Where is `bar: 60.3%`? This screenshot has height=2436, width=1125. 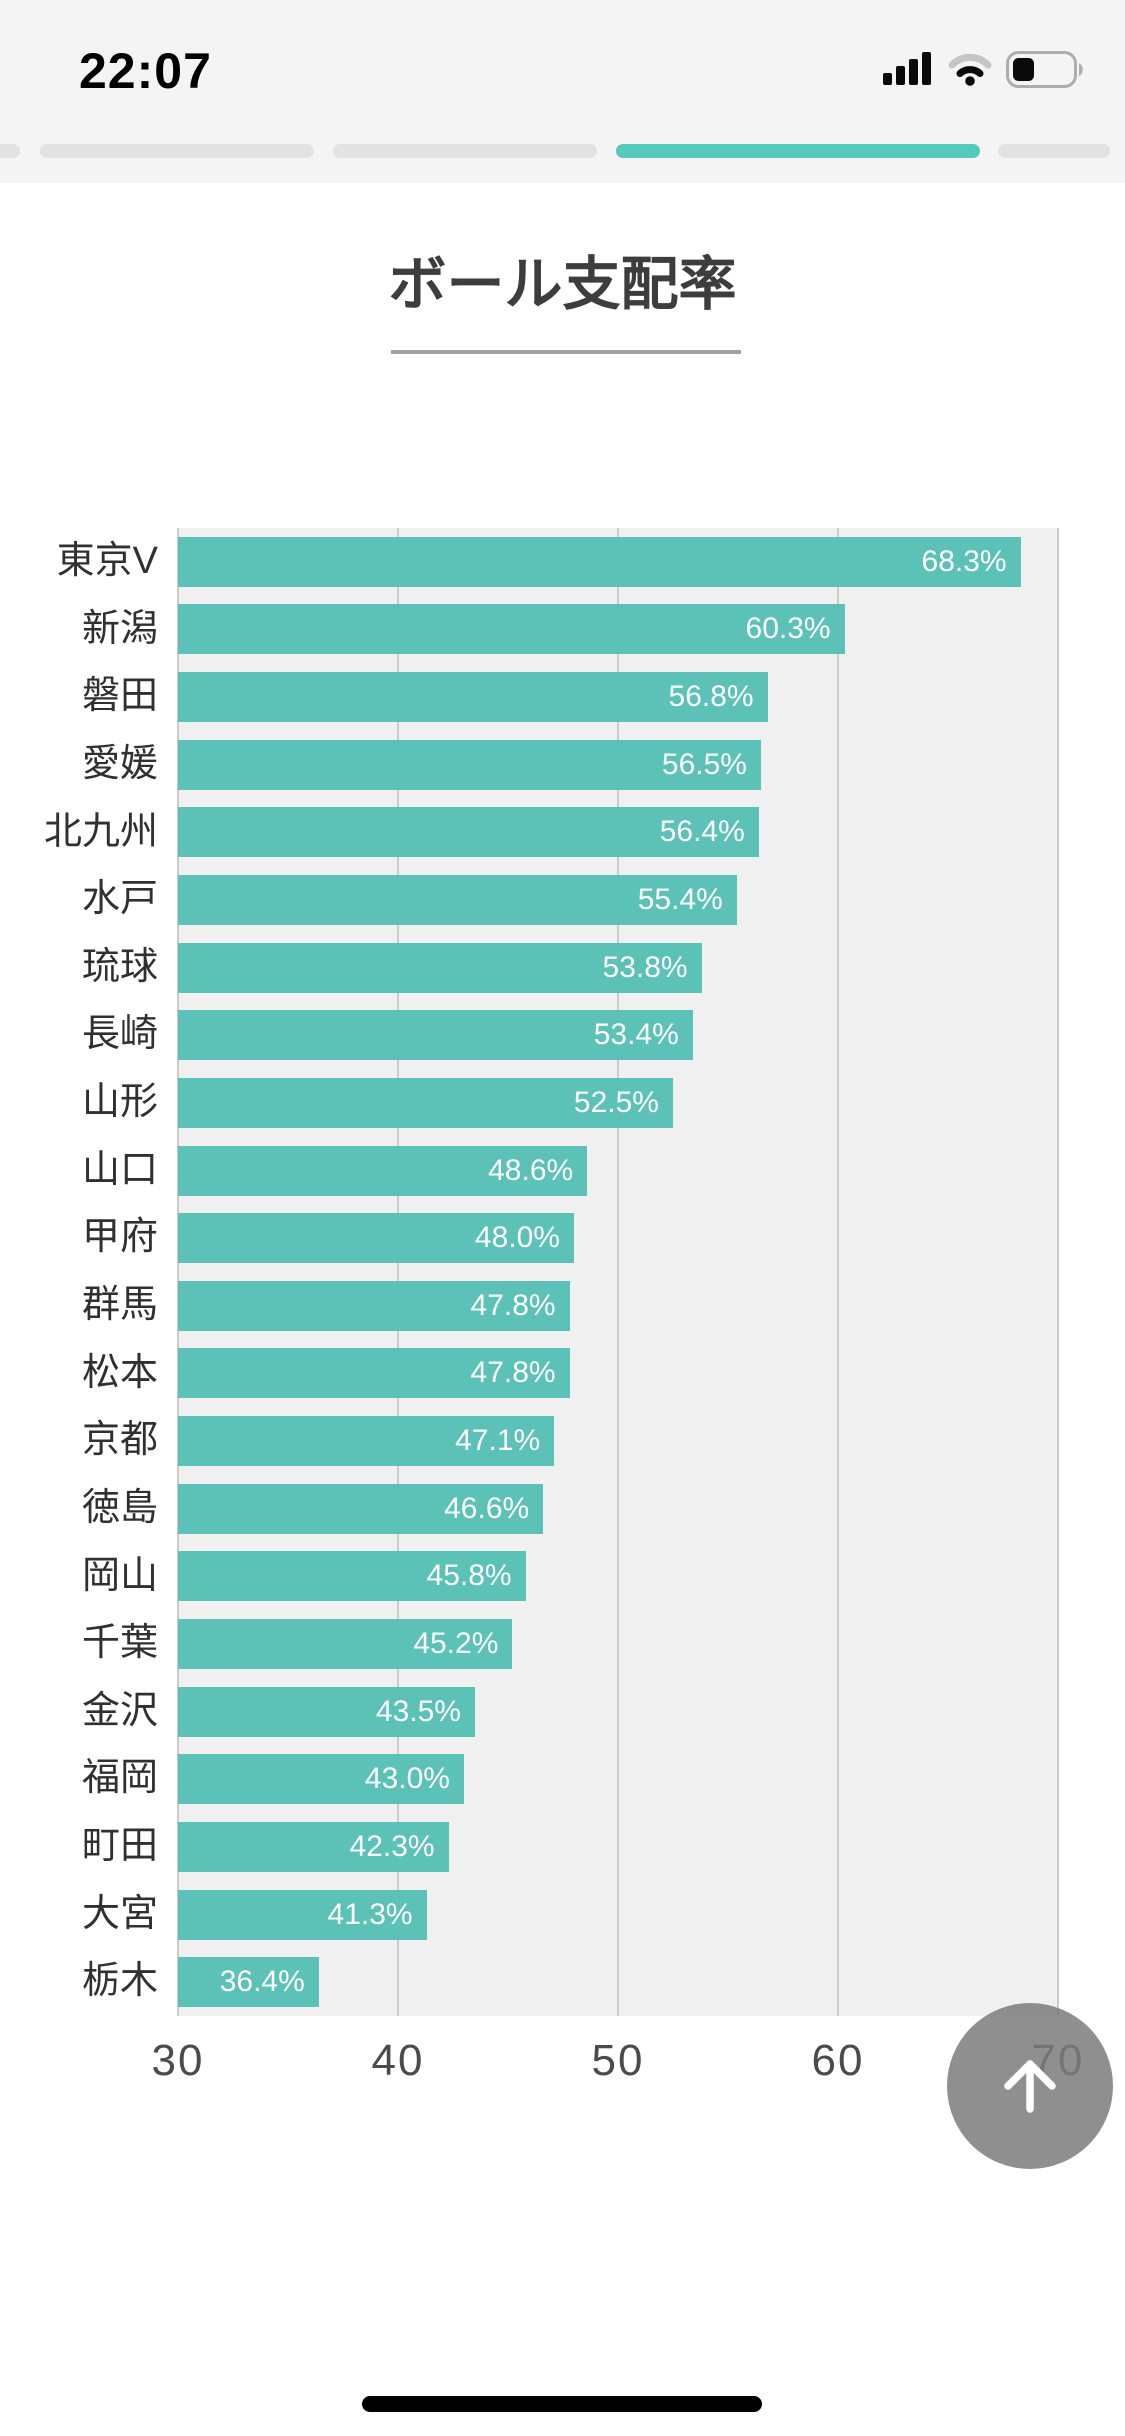 bar: 60.3% is located at coordinates (511, 629).